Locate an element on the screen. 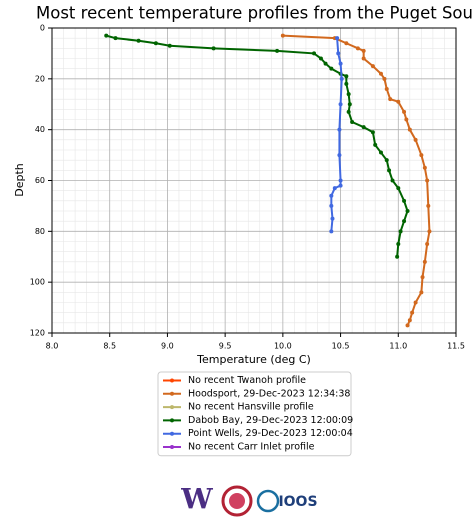 The image size is (474, 521). ioos-logo: IOOS is located at coordinates (297, 502).